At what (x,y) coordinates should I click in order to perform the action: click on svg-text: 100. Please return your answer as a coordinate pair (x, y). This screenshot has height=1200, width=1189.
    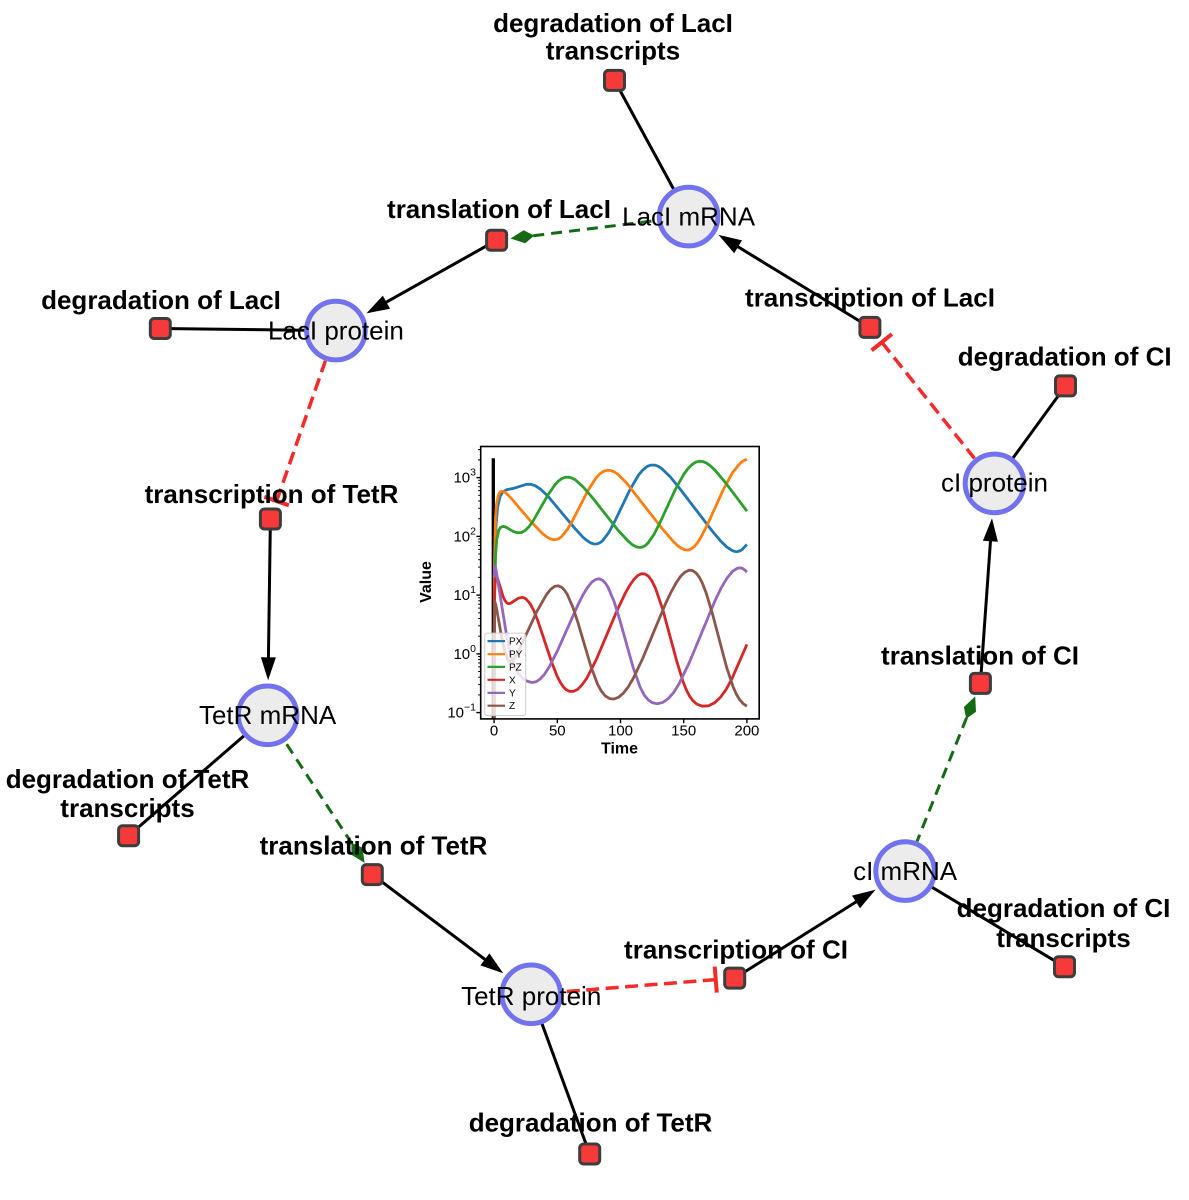
    Looking at the image, I should click on (620, 731).